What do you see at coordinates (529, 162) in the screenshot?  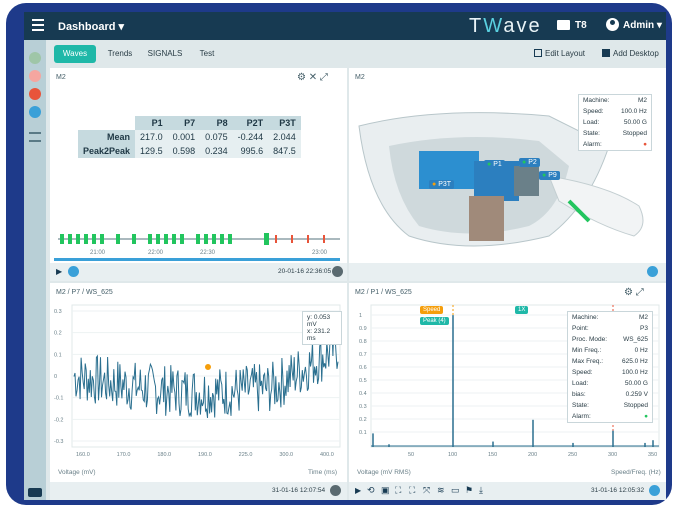 I see `marker-p2: ● P2` at bounding box center [529, 162].